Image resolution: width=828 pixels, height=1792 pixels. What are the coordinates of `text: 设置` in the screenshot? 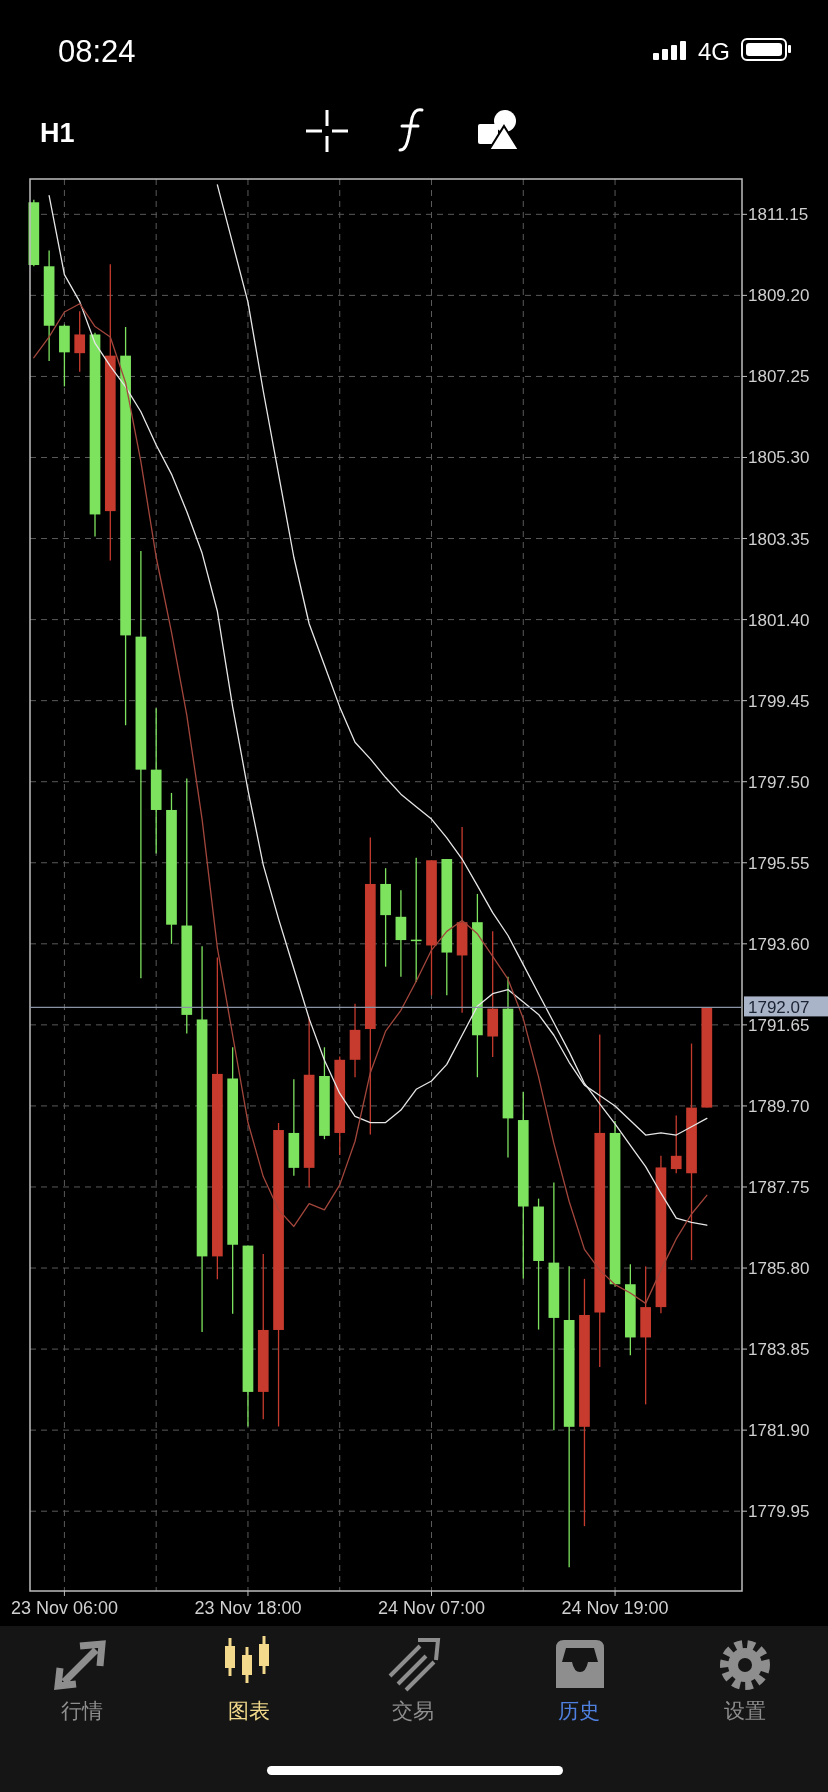 It's located at (745, 1710).